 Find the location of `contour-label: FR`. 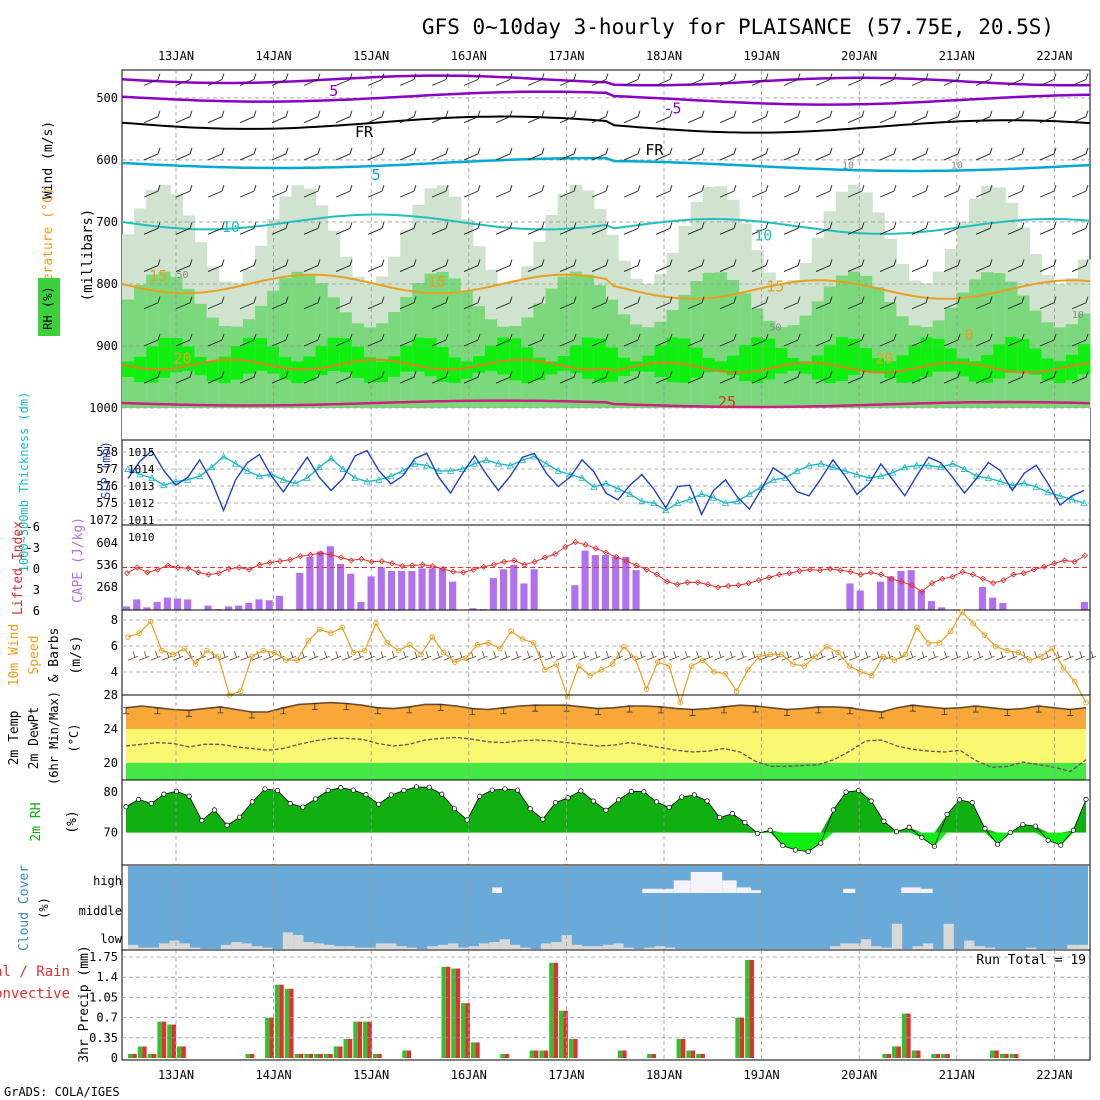

contour-label: FR is located at coordinates (364, 132).